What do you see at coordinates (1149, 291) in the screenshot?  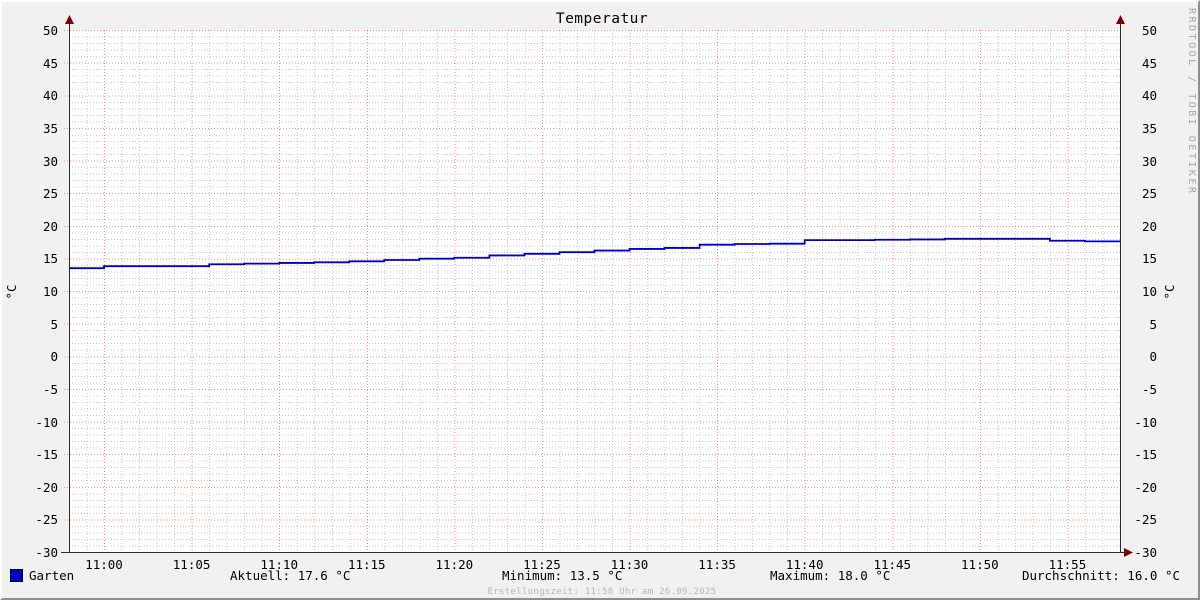 I see `y-tick-label-right: 10` at bounding box center [1149, 291].